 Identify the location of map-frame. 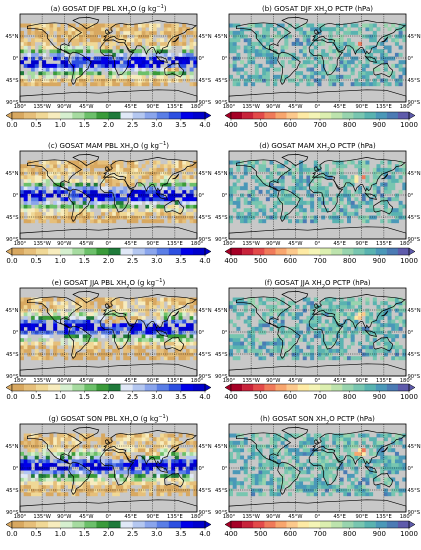
(317, 332).